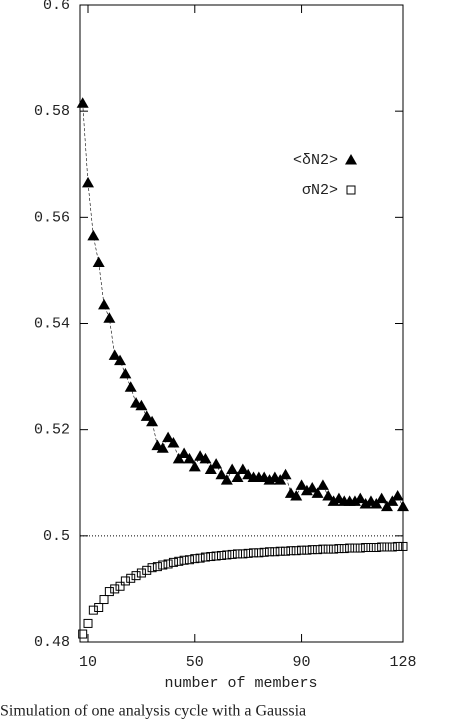 Image resolution: width=456 pixels, height=722 pixels. I want to click on y-tick-label: 0.54, so click(52, 323).